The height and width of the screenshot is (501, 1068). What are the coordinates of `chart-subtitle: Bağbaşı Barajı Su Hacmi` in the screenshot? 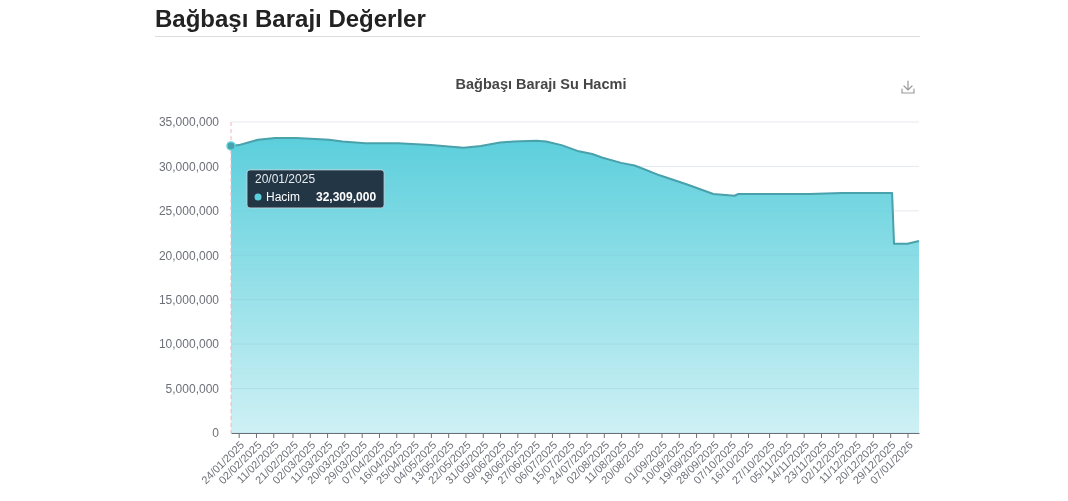 It's located at (541, 84).